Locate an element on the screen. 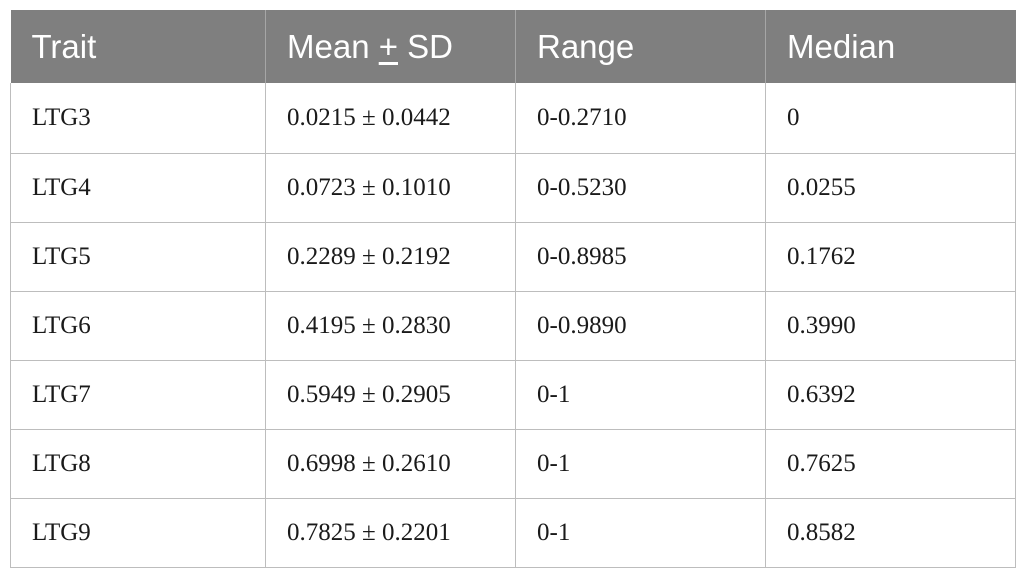 The width and height of the screenshot is (1026, 580). header-mean-prefix: Mean is located at coordinates (333, 46).